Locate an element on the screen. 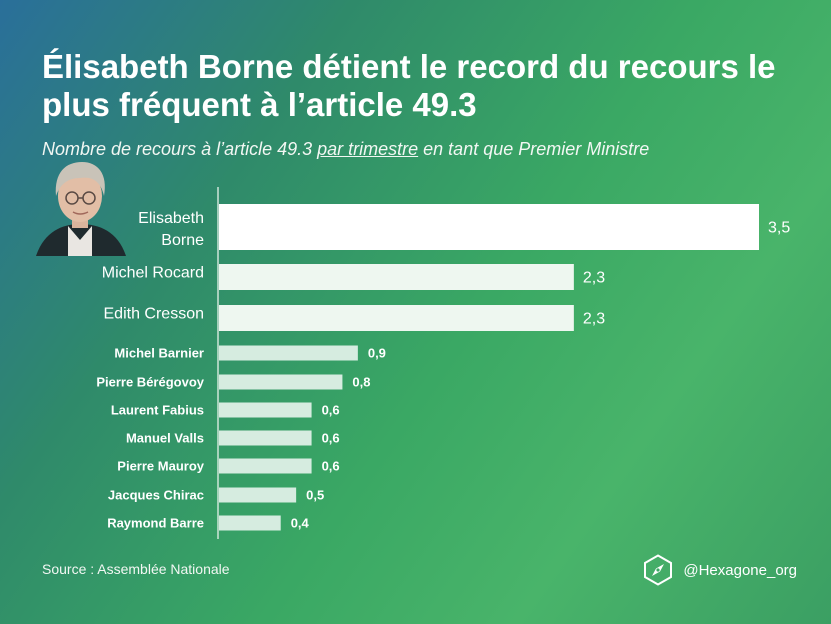  value-label-2: 2,3 is located at coordinates (594, 319).